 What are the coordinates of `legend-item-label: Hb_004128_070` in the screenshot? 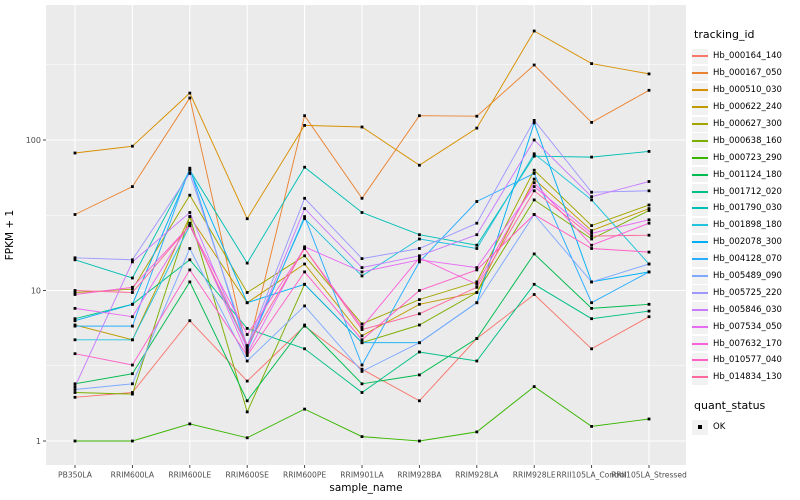 It's located at (747, 259).